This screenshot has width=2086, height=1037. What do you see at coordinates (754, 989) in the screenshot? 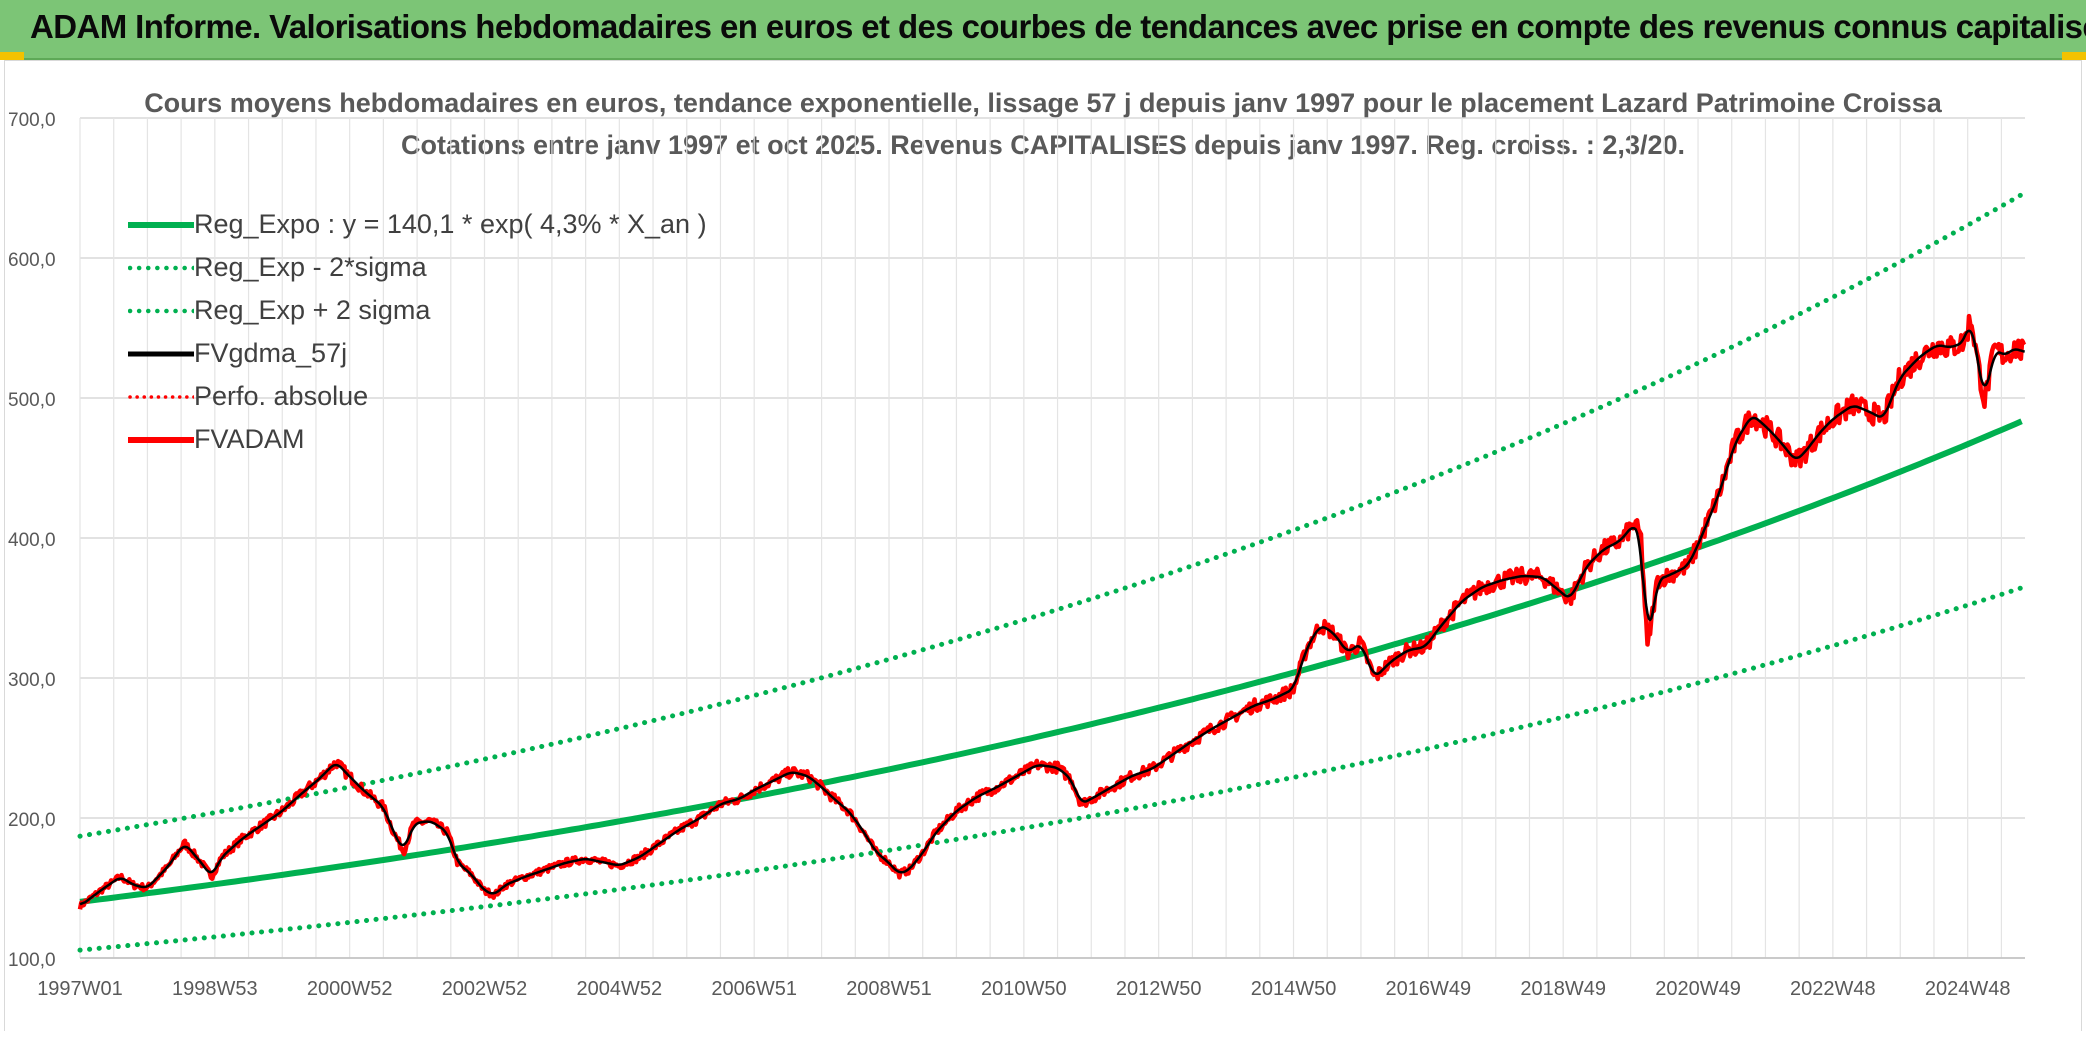
I see `x-tick-label: 2006W51` at bounding box center [754, 989].